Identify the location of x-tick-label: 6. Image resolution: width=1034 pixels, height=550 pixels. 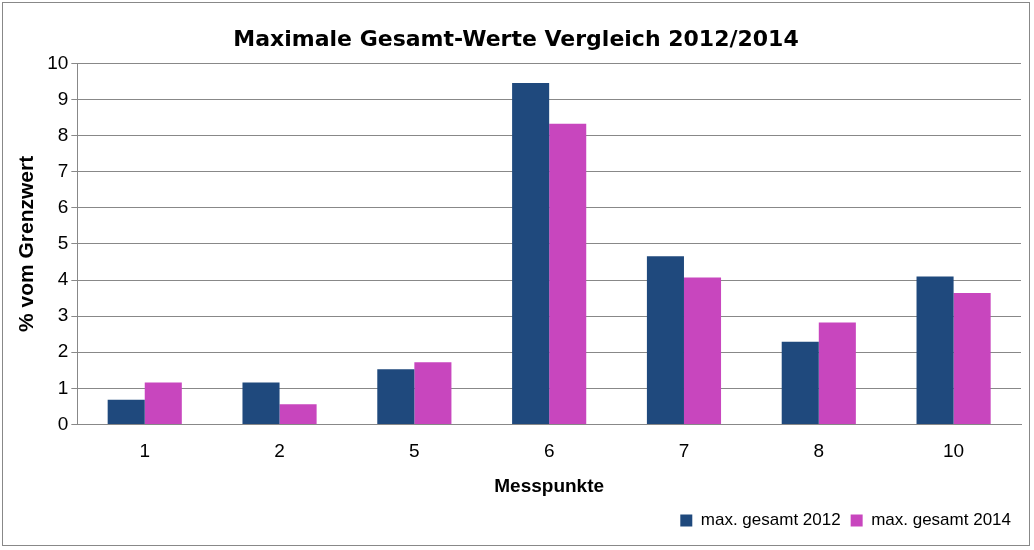
(549, 451).